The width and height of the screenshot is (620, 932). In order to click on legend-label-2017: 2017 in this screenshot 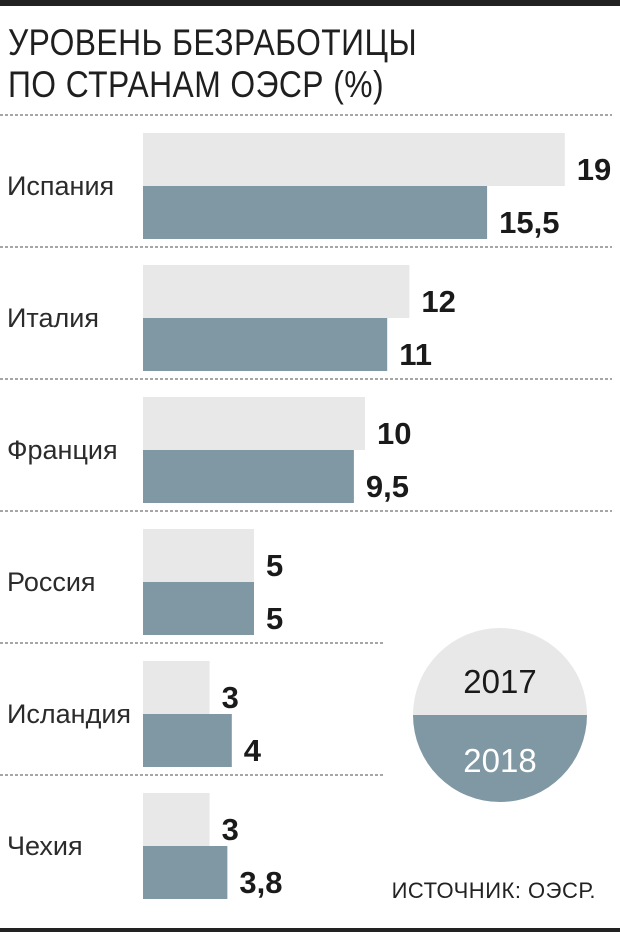, I will do `click(499, 681)`.